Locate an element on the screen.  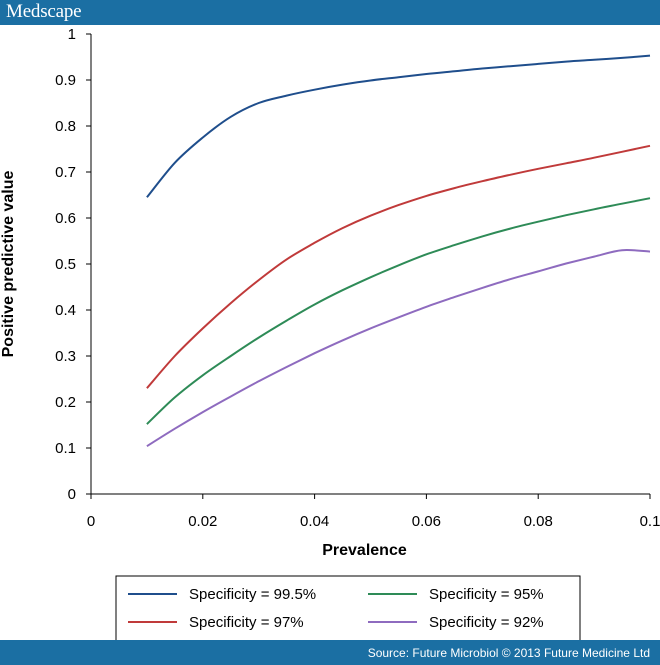
legend-label: Specificity = 92% is located at coordinates (486, 622).